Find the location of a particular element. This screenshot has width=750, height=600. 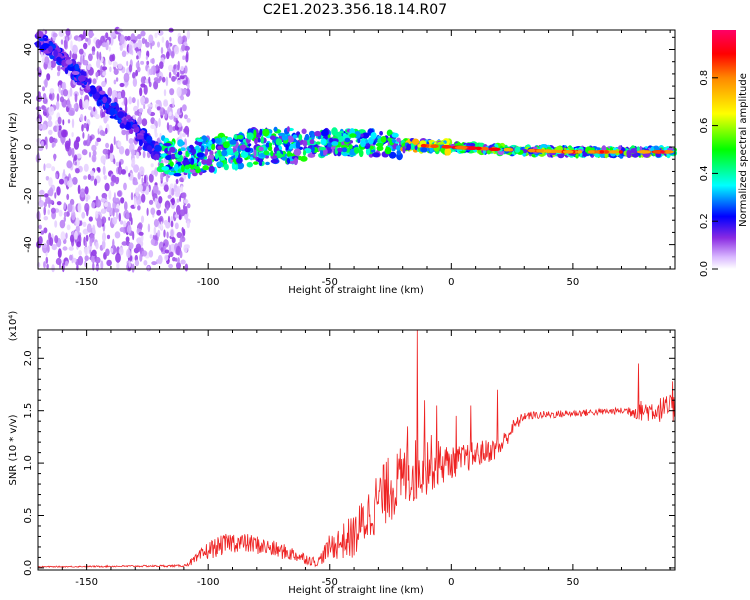

spectrogram-y-label: Frequency (Hz) is located at coordinates (13, 150).